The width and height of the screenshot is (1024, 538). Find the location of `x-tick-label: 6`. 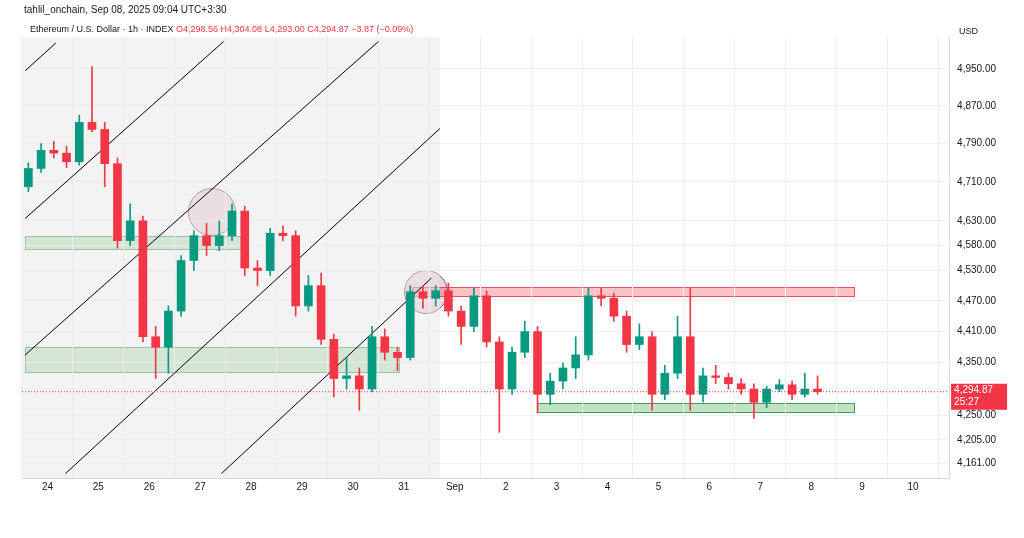

x-tick-label: 6 is located at coordinates (709, 486).